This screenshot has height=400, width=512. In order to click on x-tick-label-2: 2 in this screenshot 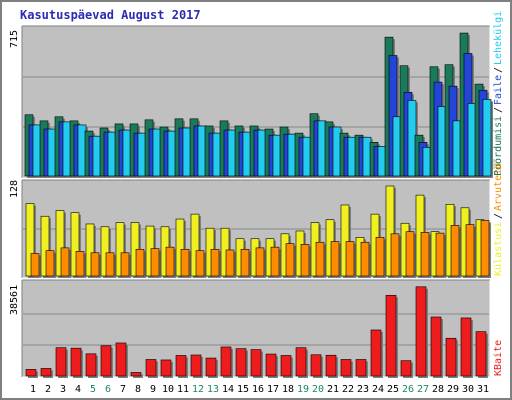, I will do `click(48, 389)`.